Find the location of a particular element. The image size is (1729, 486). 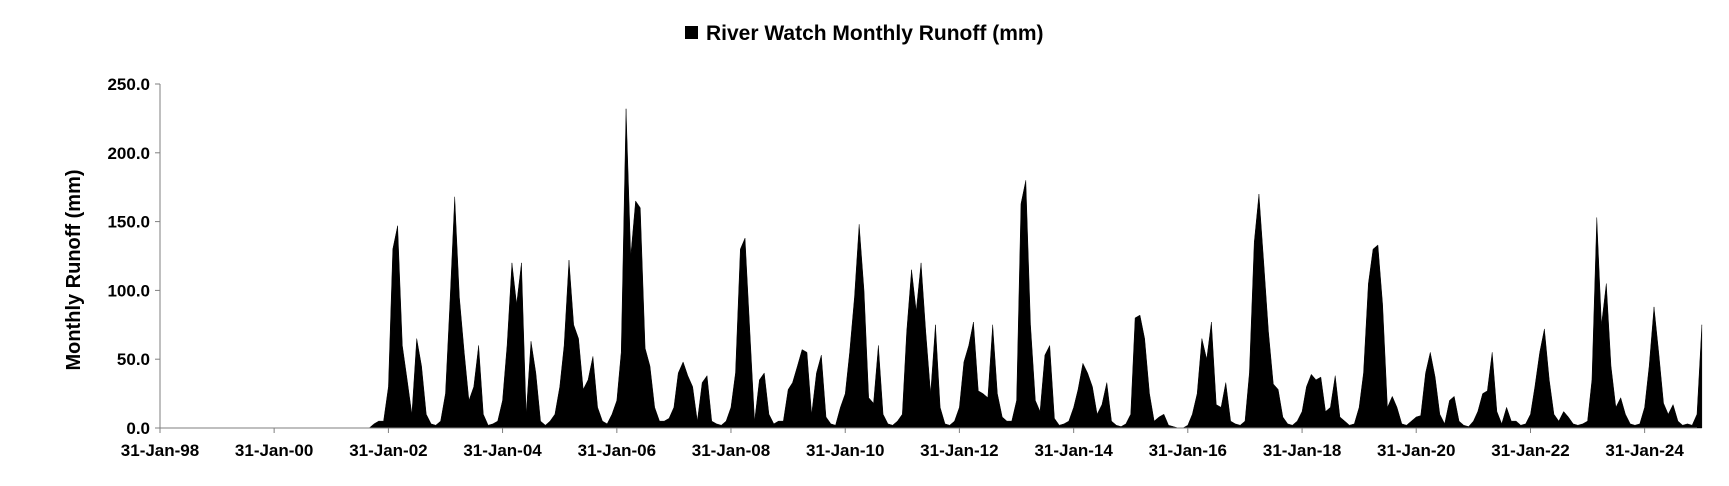

legend: River Watch Monthly Runoff (mm) is located at coordinates (864, 33).